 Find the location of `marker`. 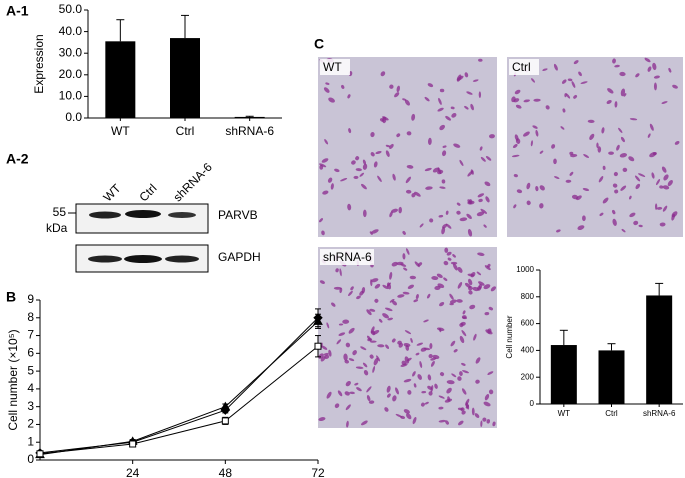

marker is located at coordinates (318, 320).